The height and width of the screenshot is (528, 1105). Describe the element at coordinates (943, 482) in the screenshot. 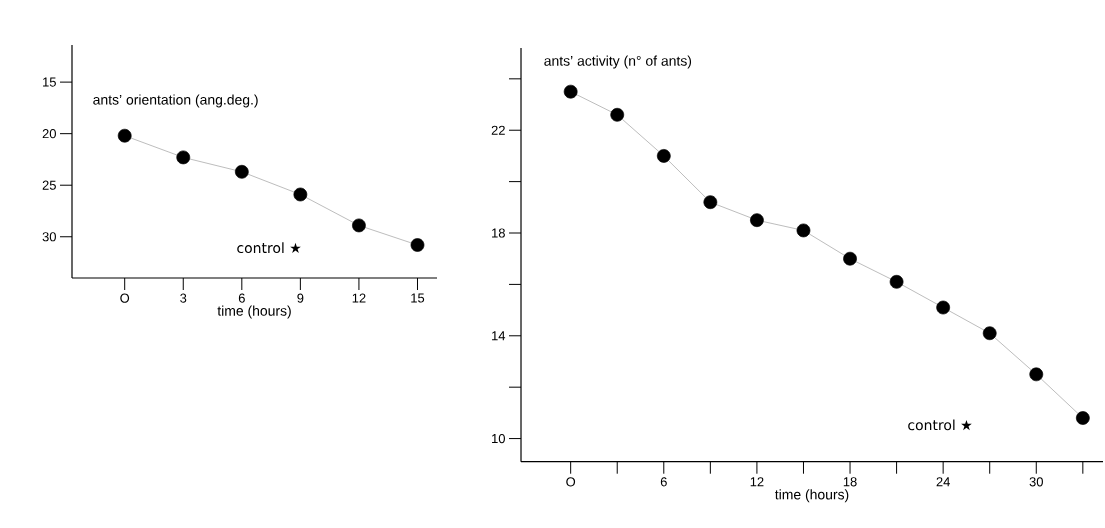

I see `x-tick-label: 24` at that location.